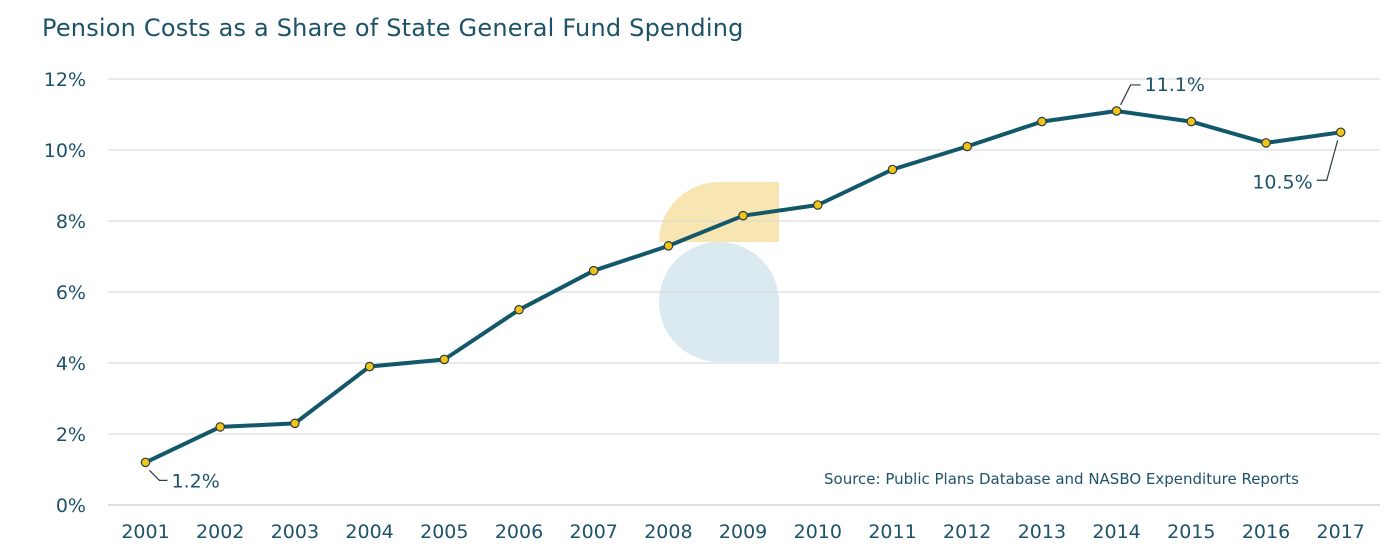  What do you see at coordinates (220, 532) in the screenshot?
I see `x-tick-label: 2002` at bounding box center [220, 532].